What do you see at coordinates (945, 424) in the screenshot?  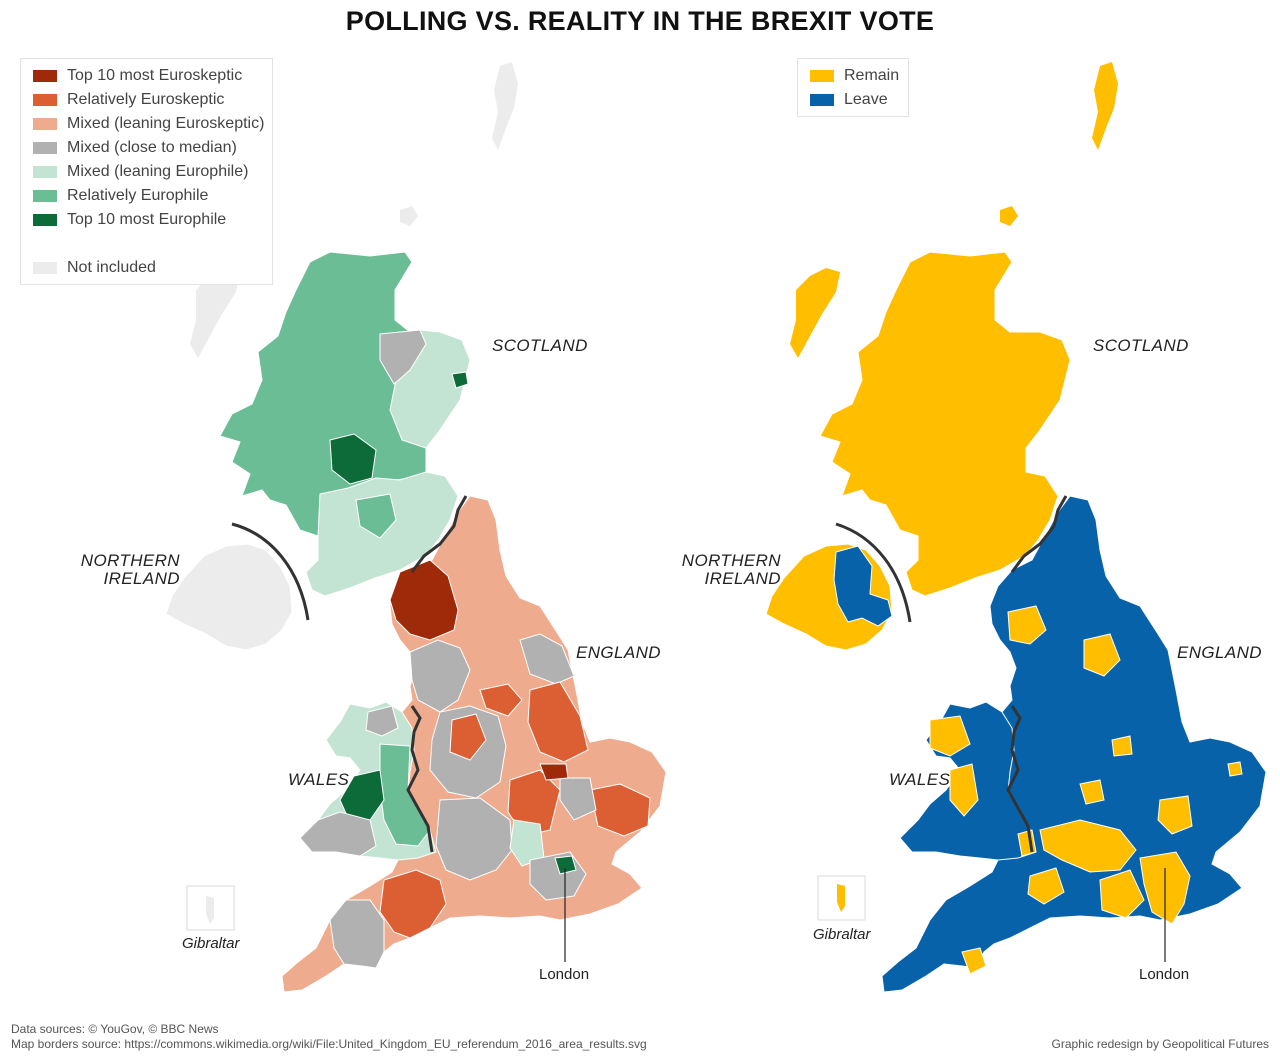 I see `scotland-region` at bounding box center [945, 424].